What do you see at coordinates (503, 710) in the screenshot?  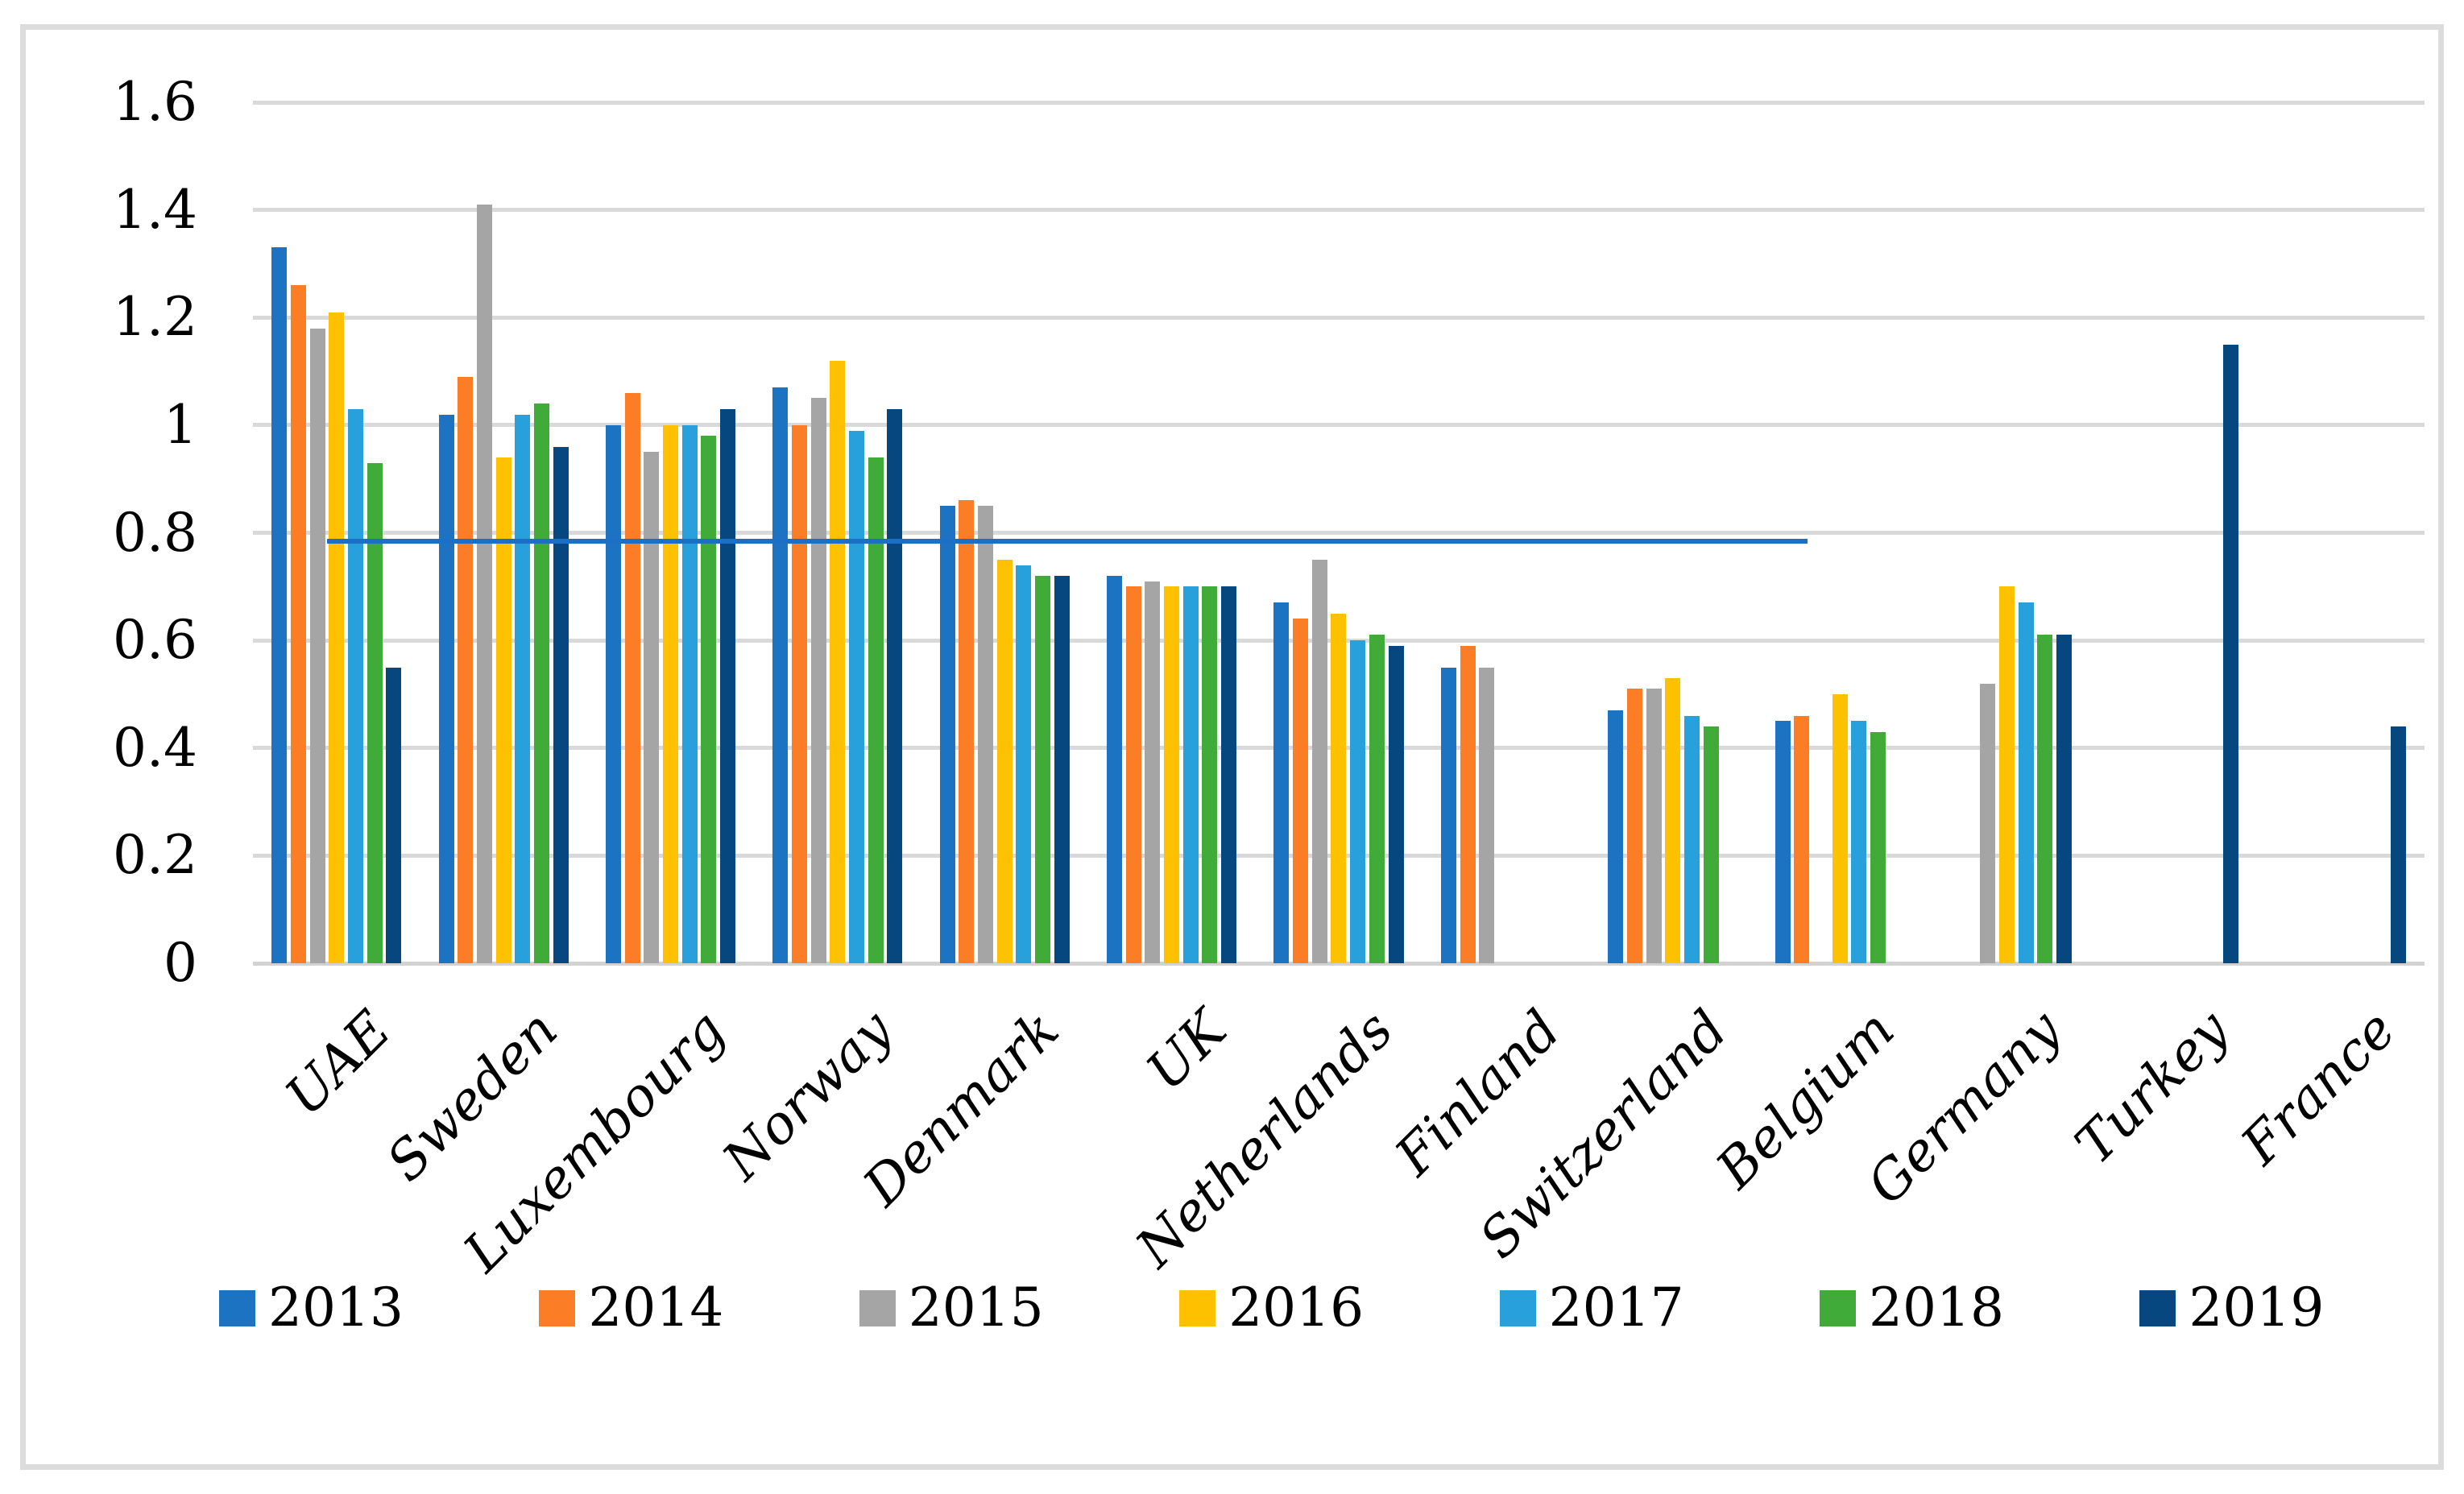 I see `bar-sweden-2016` at bounding box center [503, 710].